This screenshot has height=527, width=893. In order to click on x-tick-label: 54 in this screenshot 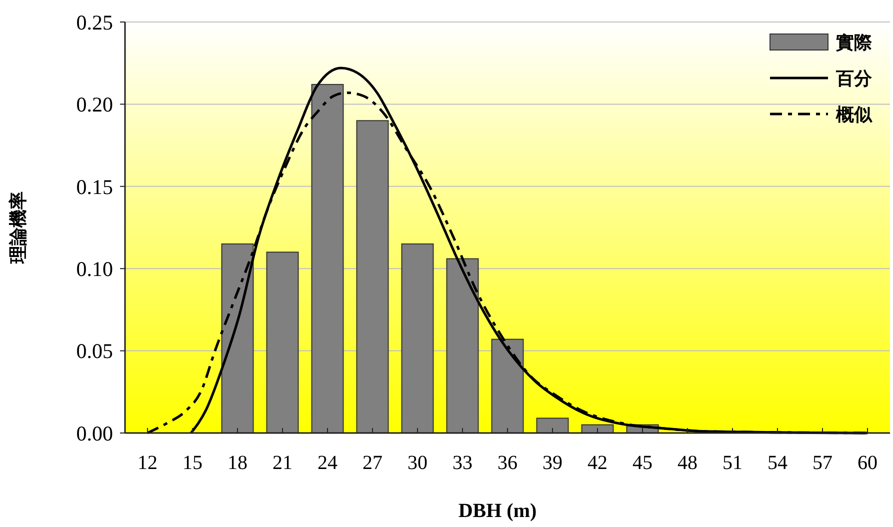, I will do `click(778, 463)`.